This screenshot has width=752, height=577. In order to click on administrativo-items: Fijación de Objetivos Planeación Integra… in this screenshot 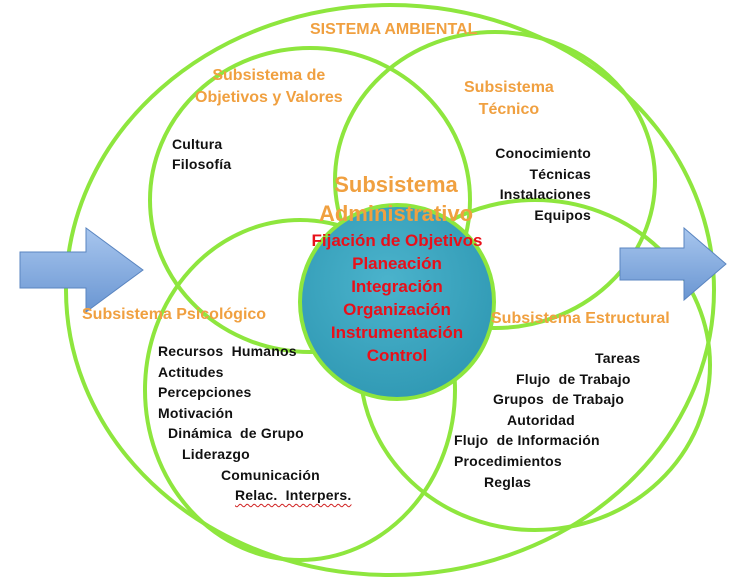, I will do `click(397, 298)`.